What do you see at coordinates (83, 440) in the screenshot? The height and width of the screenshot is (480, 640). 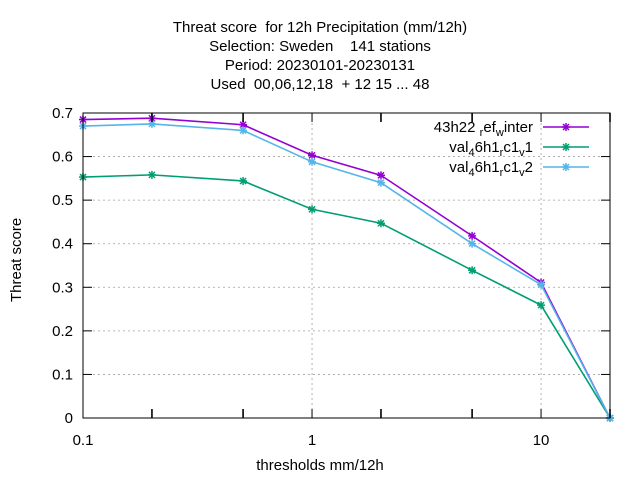 I see `x-tick-label: 0.1` at bounding box center [83, 440].